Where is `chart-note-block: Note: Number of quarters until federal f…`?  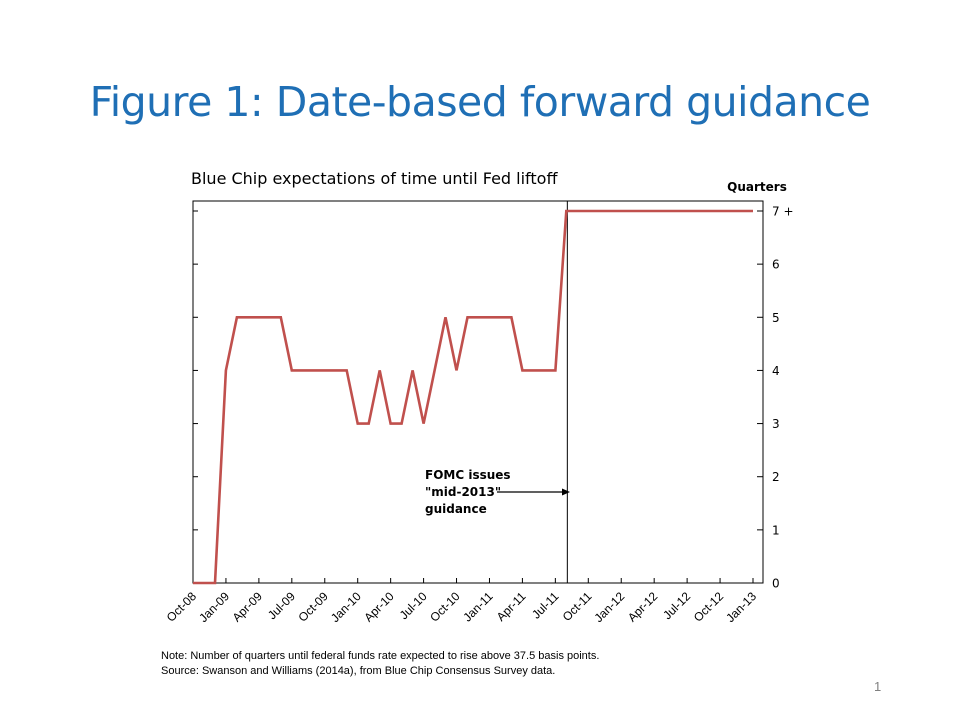 chart-note-block: Note: Number of quarters until federal f… is located at coordinates (380, 664).